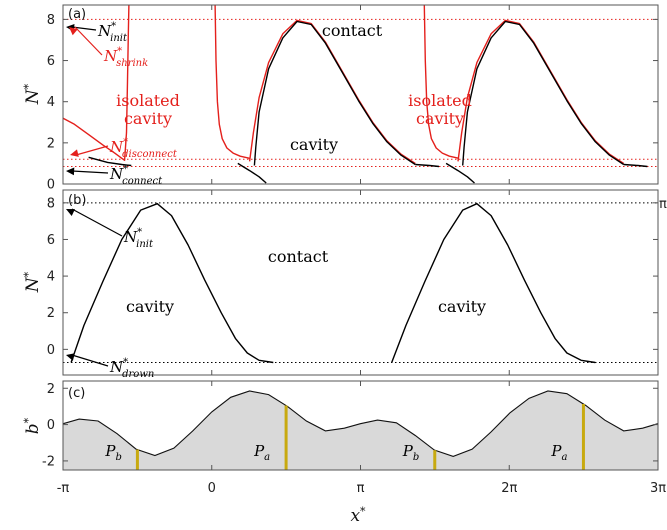 Image resolution: width=667 pixels, height=530 pixels. What do you see at coordinates (361, 488) in the screenshot?
I see `x-tick-label-2: π` at bounding box center [361, 488].